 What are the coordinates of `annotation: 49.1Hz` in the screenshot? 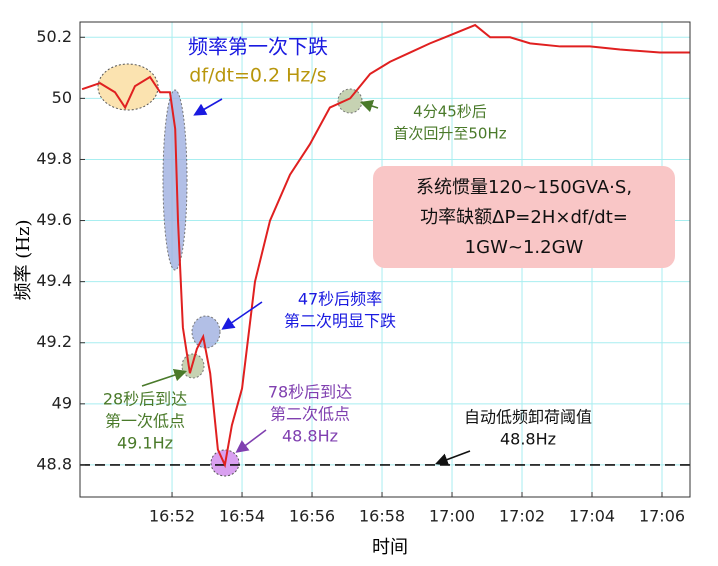 It's located at (145, 443).